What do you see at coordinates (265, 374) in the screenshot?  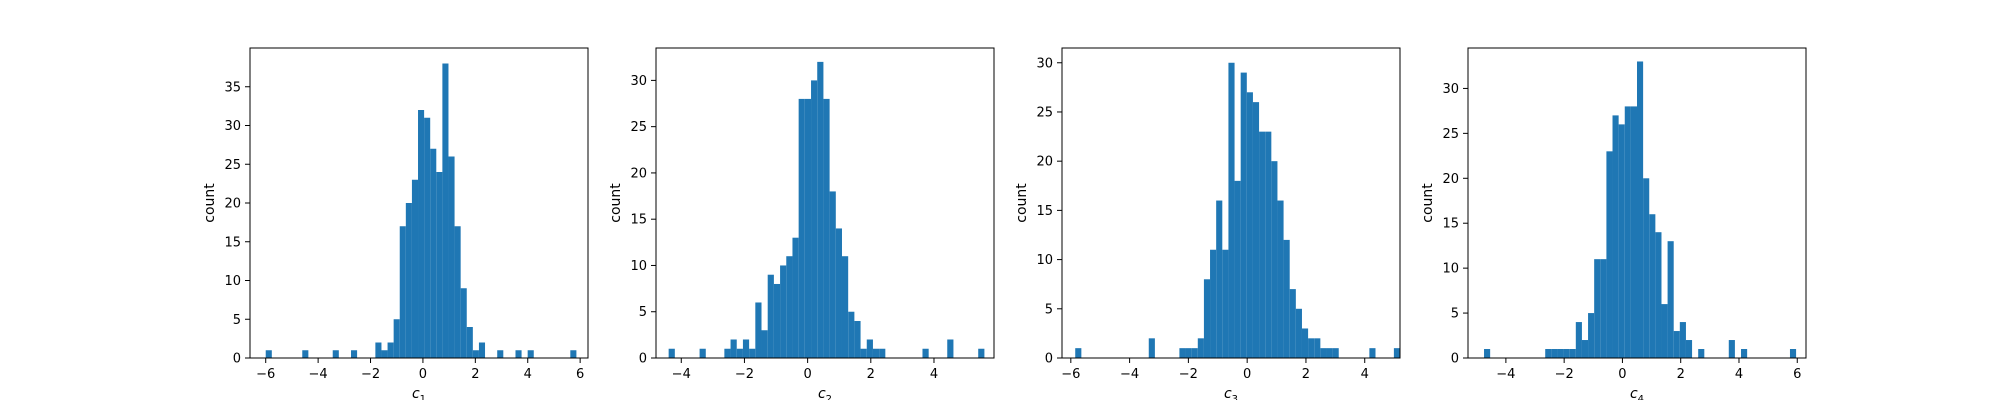 I see `x-tick-label: −6` at bounding box center [265, 374].